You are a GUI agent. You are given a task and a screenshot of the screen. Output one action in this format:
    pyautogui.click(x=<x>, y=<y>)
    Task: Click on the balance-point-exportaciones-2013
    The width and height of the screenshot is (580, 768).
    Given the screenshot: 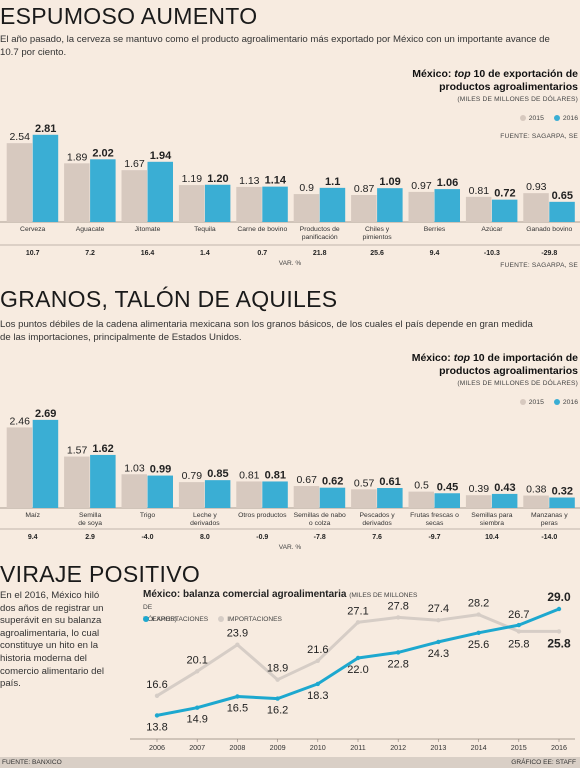 What is the action you would take?
    pyautogui.click(x=438, y=642)
    